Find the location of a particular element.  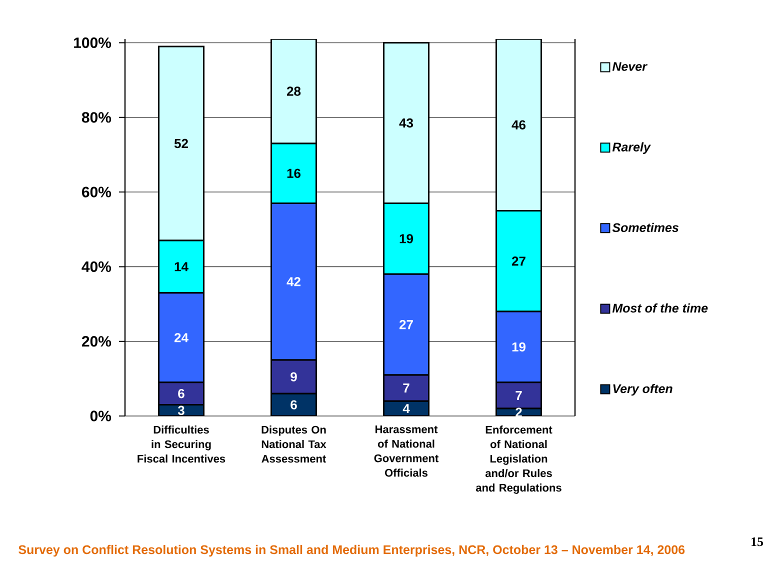

legend-label: Rarely is located at coordinates (631, 148).